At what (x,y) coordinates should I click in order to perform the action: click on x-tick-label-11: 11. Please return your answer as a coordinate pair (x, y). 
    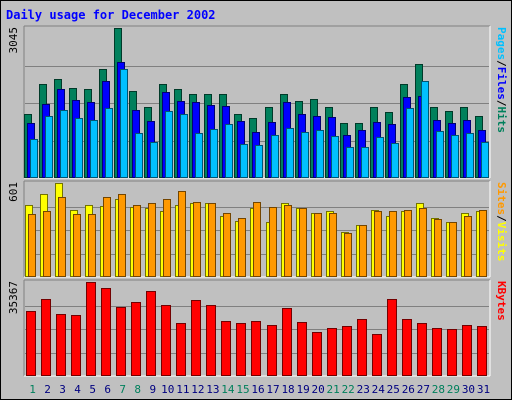
    Looking at the image, I should click on (182, 389).